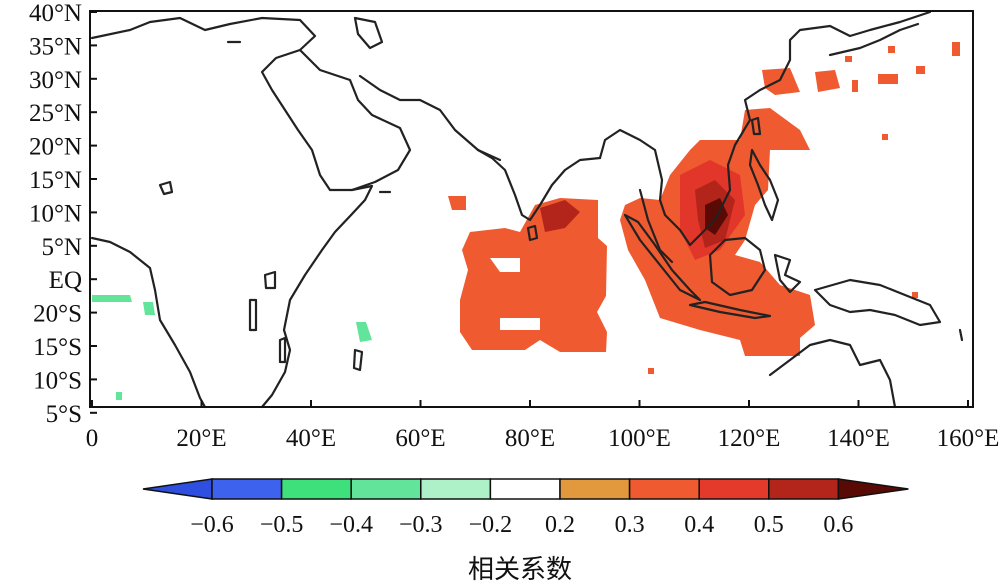 The height and width of the screenshot is (584, 1000). I want to click on latitude-label: 5°S, so click(64, 414).